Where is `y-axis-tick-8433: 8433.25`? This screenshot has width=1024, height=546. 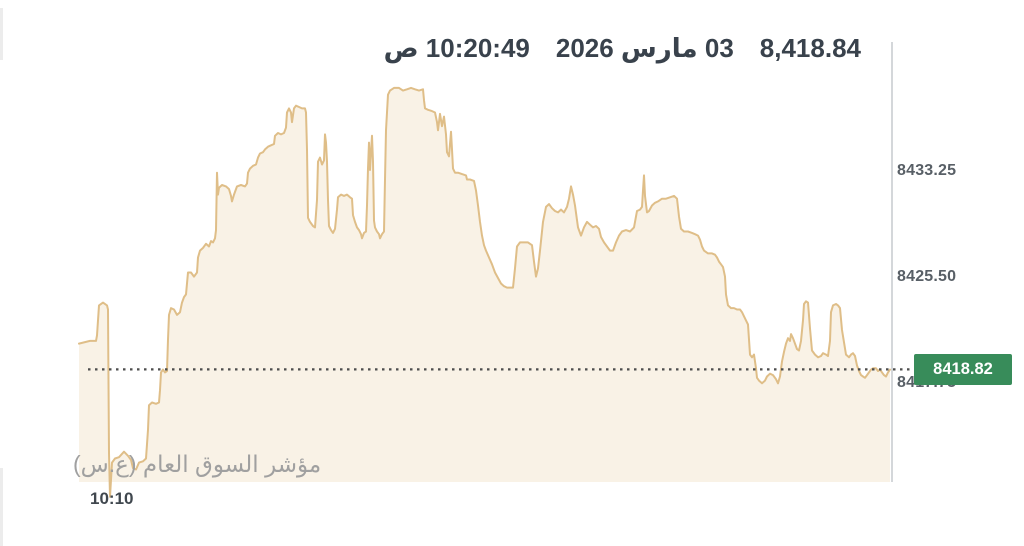 y-axis-tick-8433: 8433.25 is located at coordinates (927, 170).